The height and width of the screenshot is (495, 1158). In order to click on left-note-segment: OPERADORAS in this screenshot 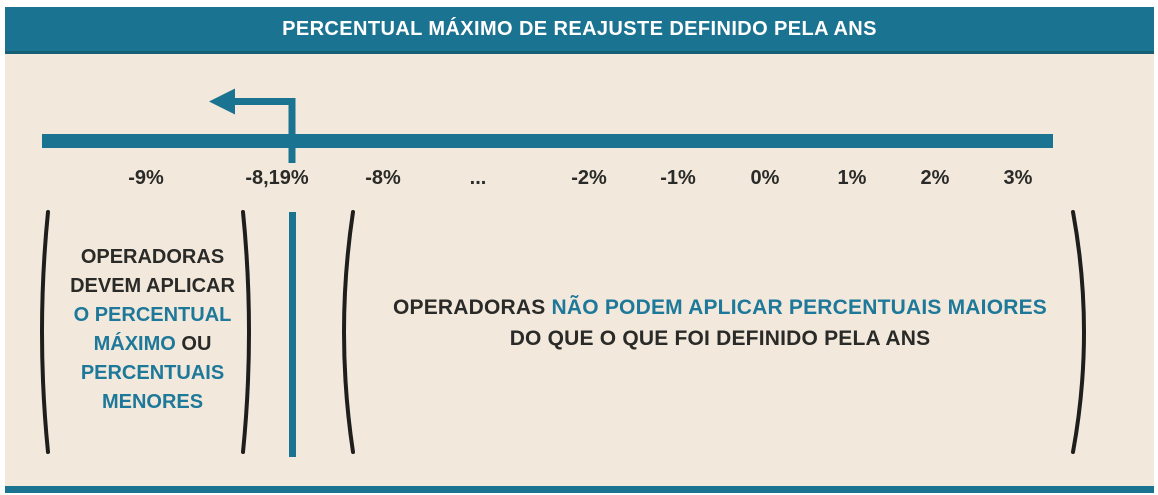, I will do `click(152, 257)`.